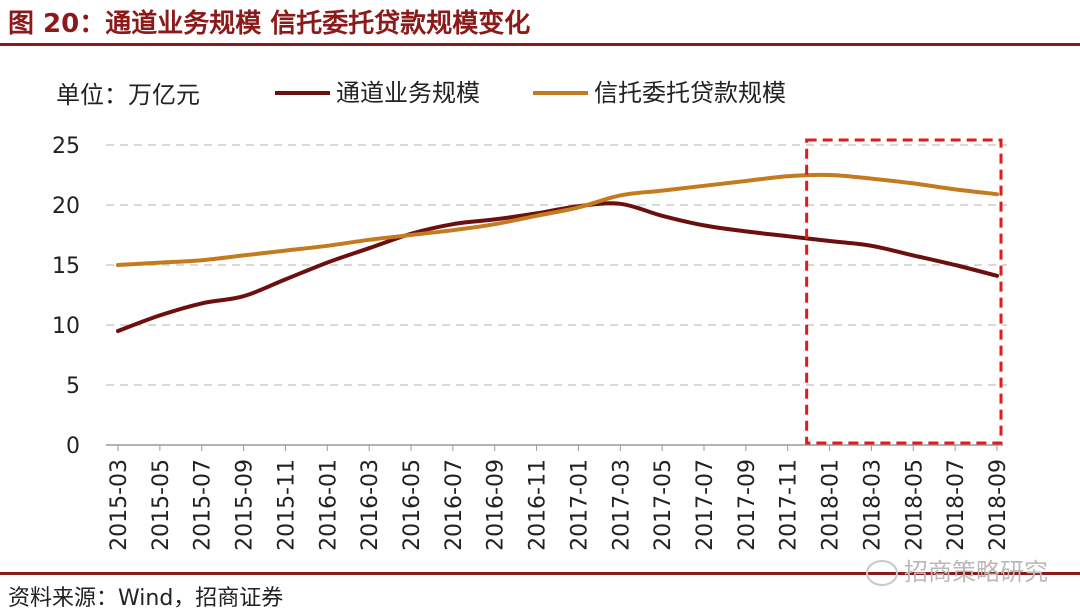 This screenshot has width=1080, height=616. I want to click on x-tick-label: 2015-11, so click(286, 505).